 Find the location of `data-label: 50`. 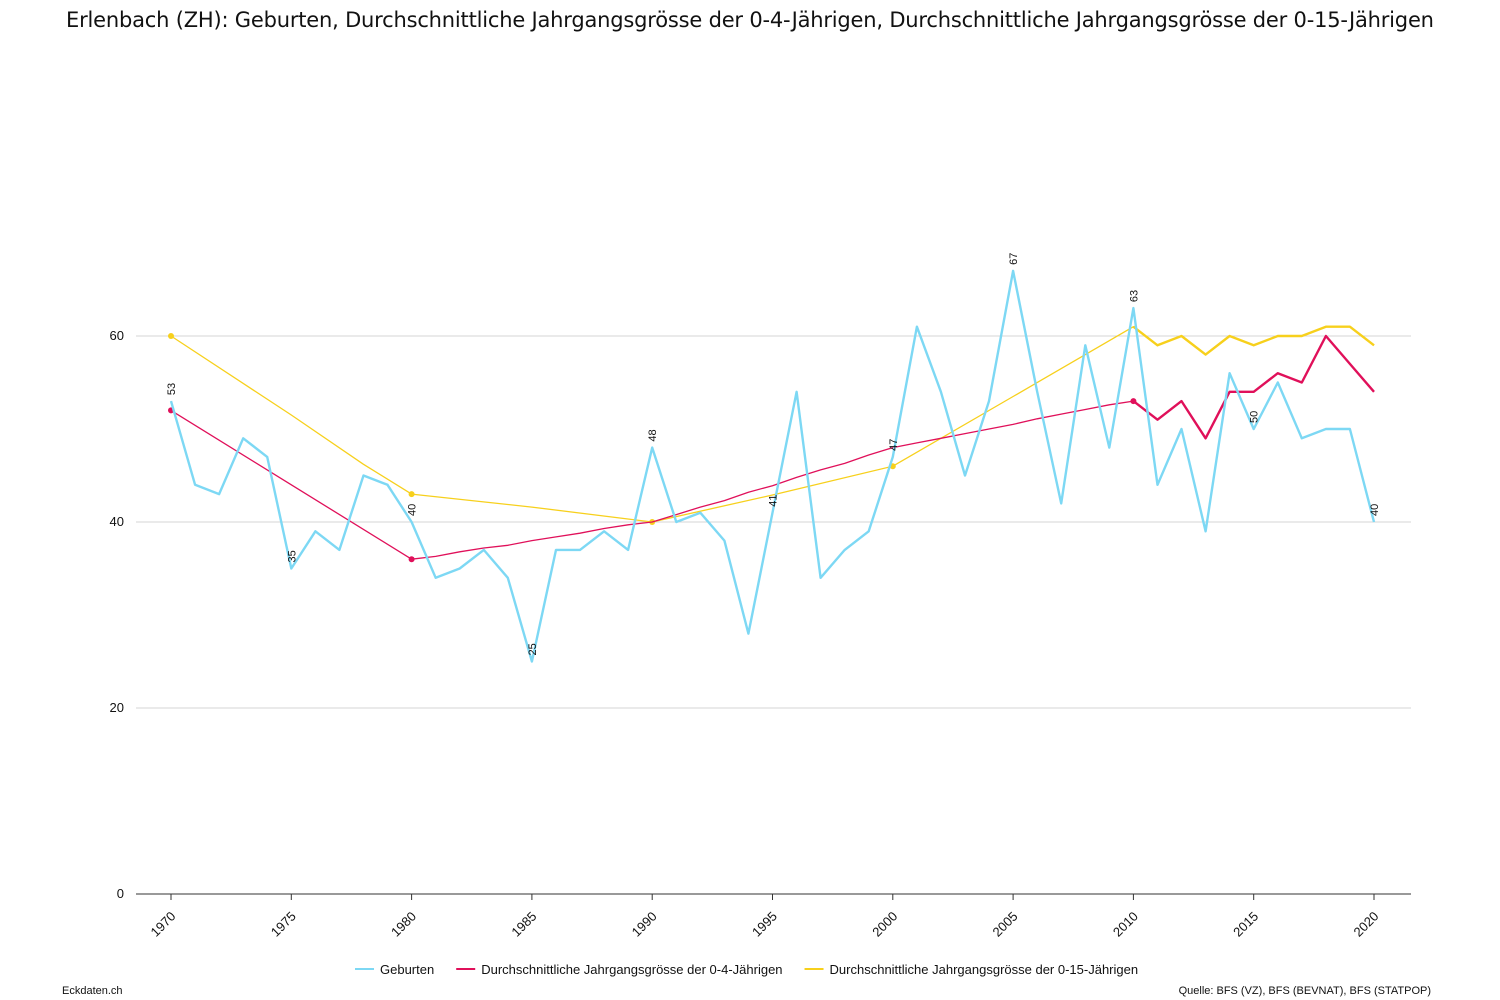

data-label: 50 is located at coordinates (1255, 417).